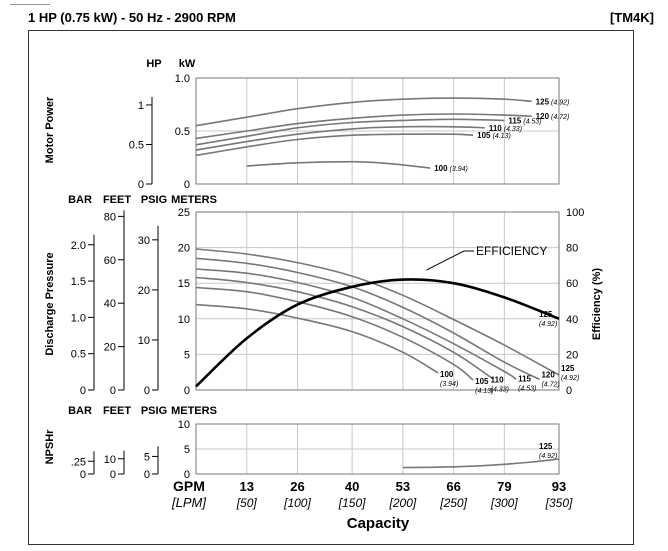  I want to click on series-label-npshr-125: 125 (4.92), so click(548, 451).